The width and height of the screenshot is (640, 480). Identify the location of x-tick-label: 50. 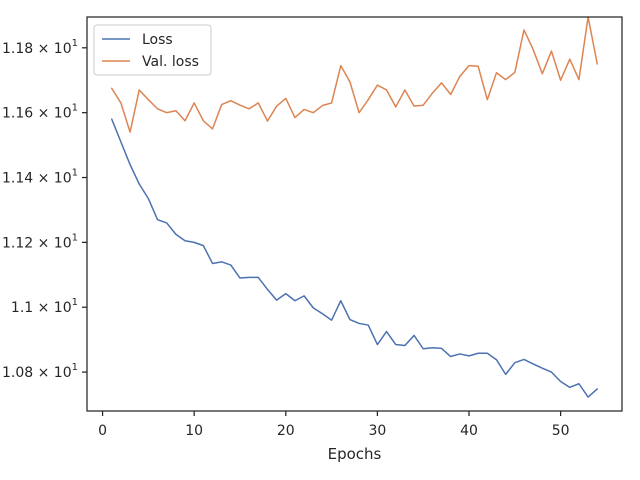
(561, 431).